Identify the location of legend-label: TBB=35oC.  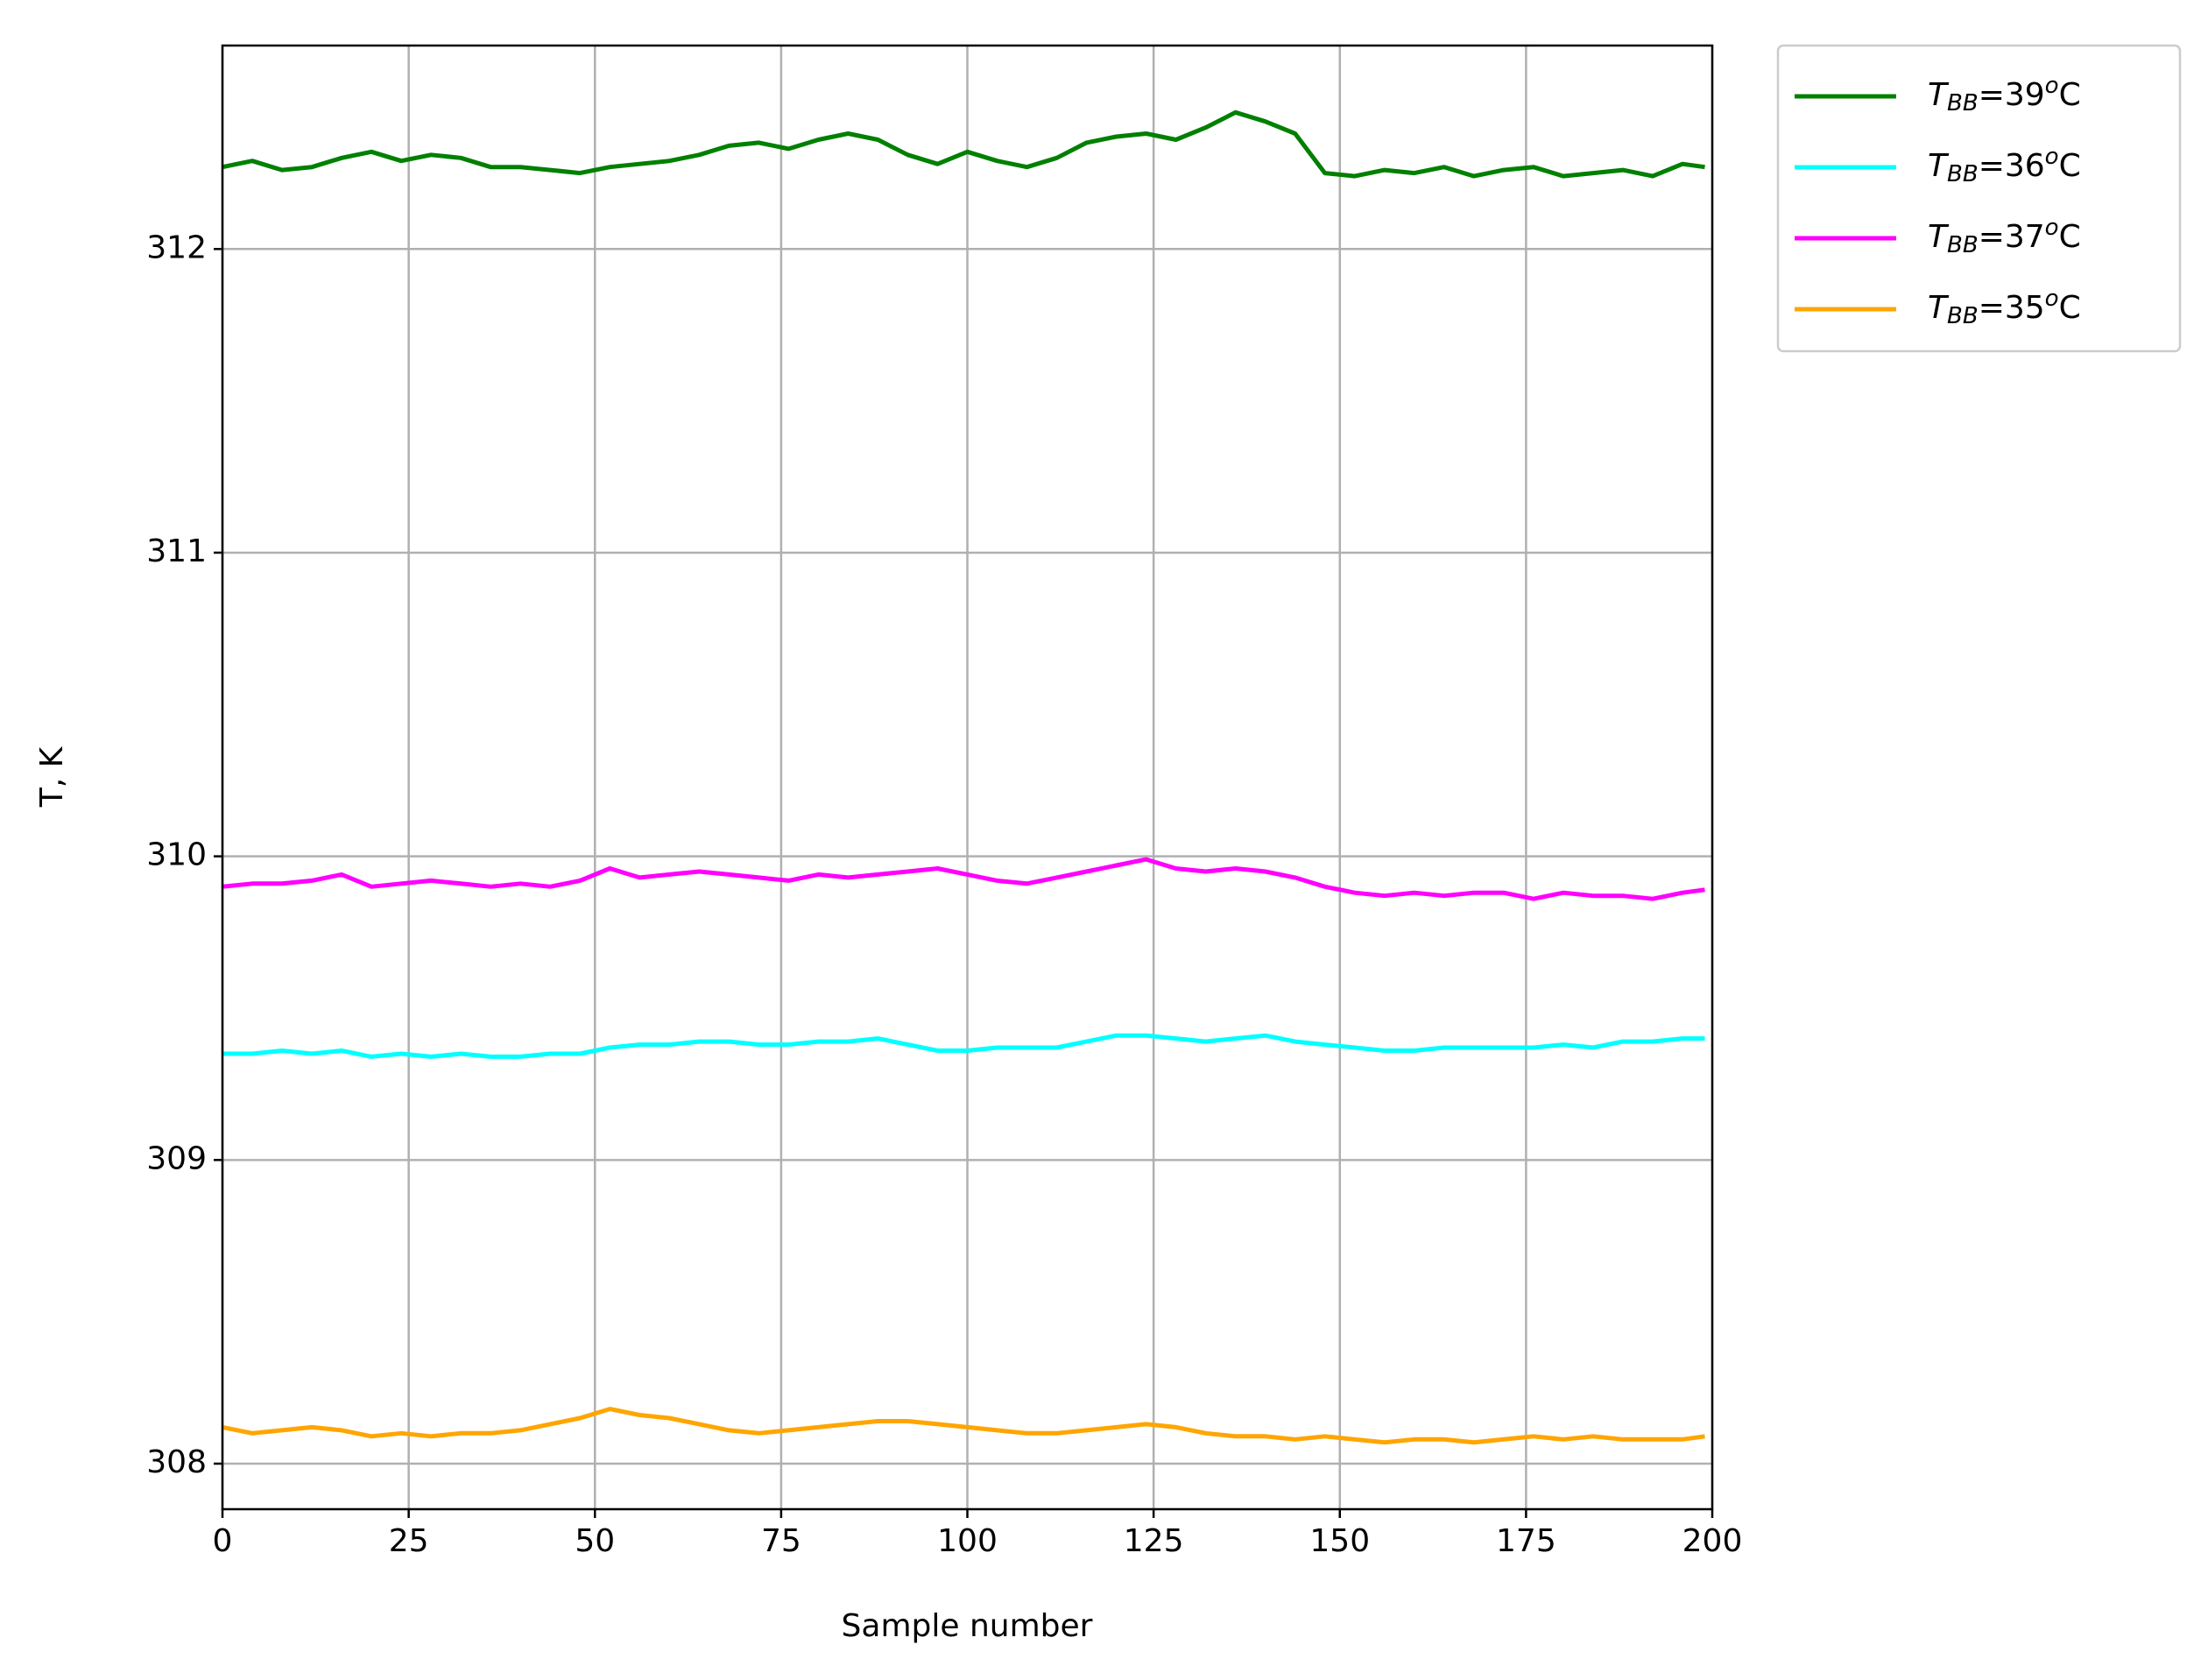
(2004, 307).